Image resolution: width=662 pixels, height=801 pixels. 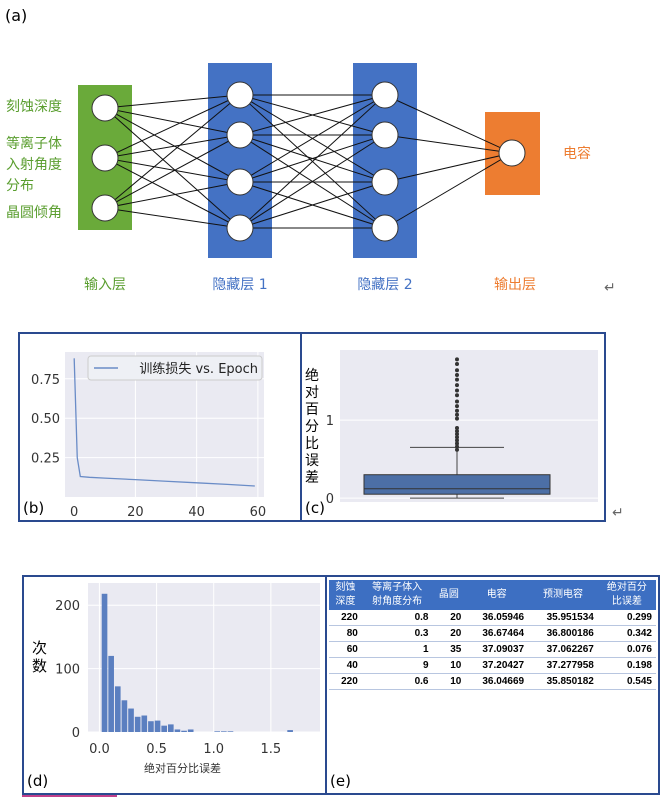 I want to click on table-cell: 0.545, so click(x=626, y=681).